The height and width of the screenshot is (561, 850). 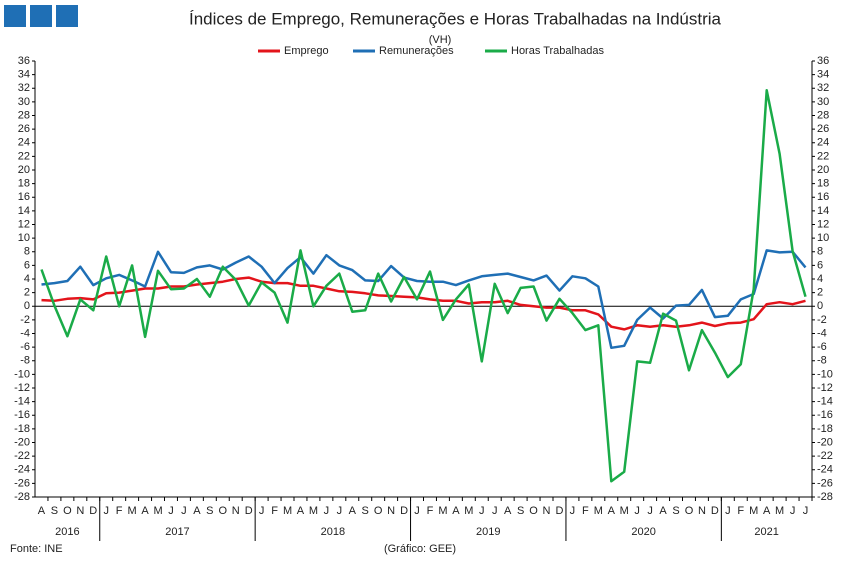 I want to click on y2-tick-label: 2, so click(x=820, y=293).